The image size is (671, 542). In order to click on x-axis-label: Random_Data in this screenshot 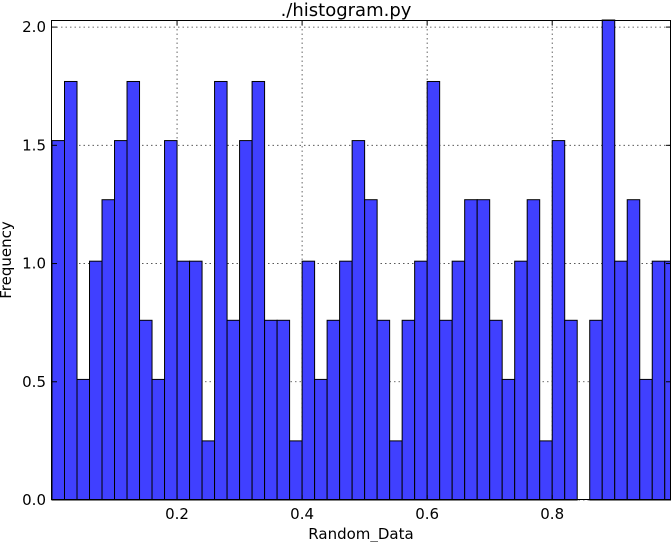, I will do `click(360, 533)`.